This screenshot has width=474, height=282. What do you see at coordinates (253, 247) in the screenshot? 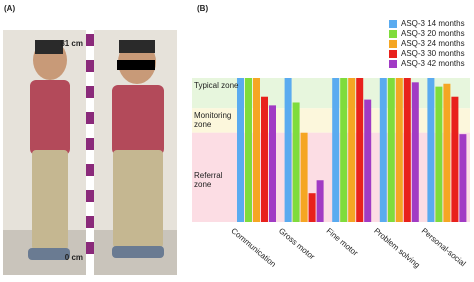
I see `x-tick-label: Communication` at bounding box center [253, 247].